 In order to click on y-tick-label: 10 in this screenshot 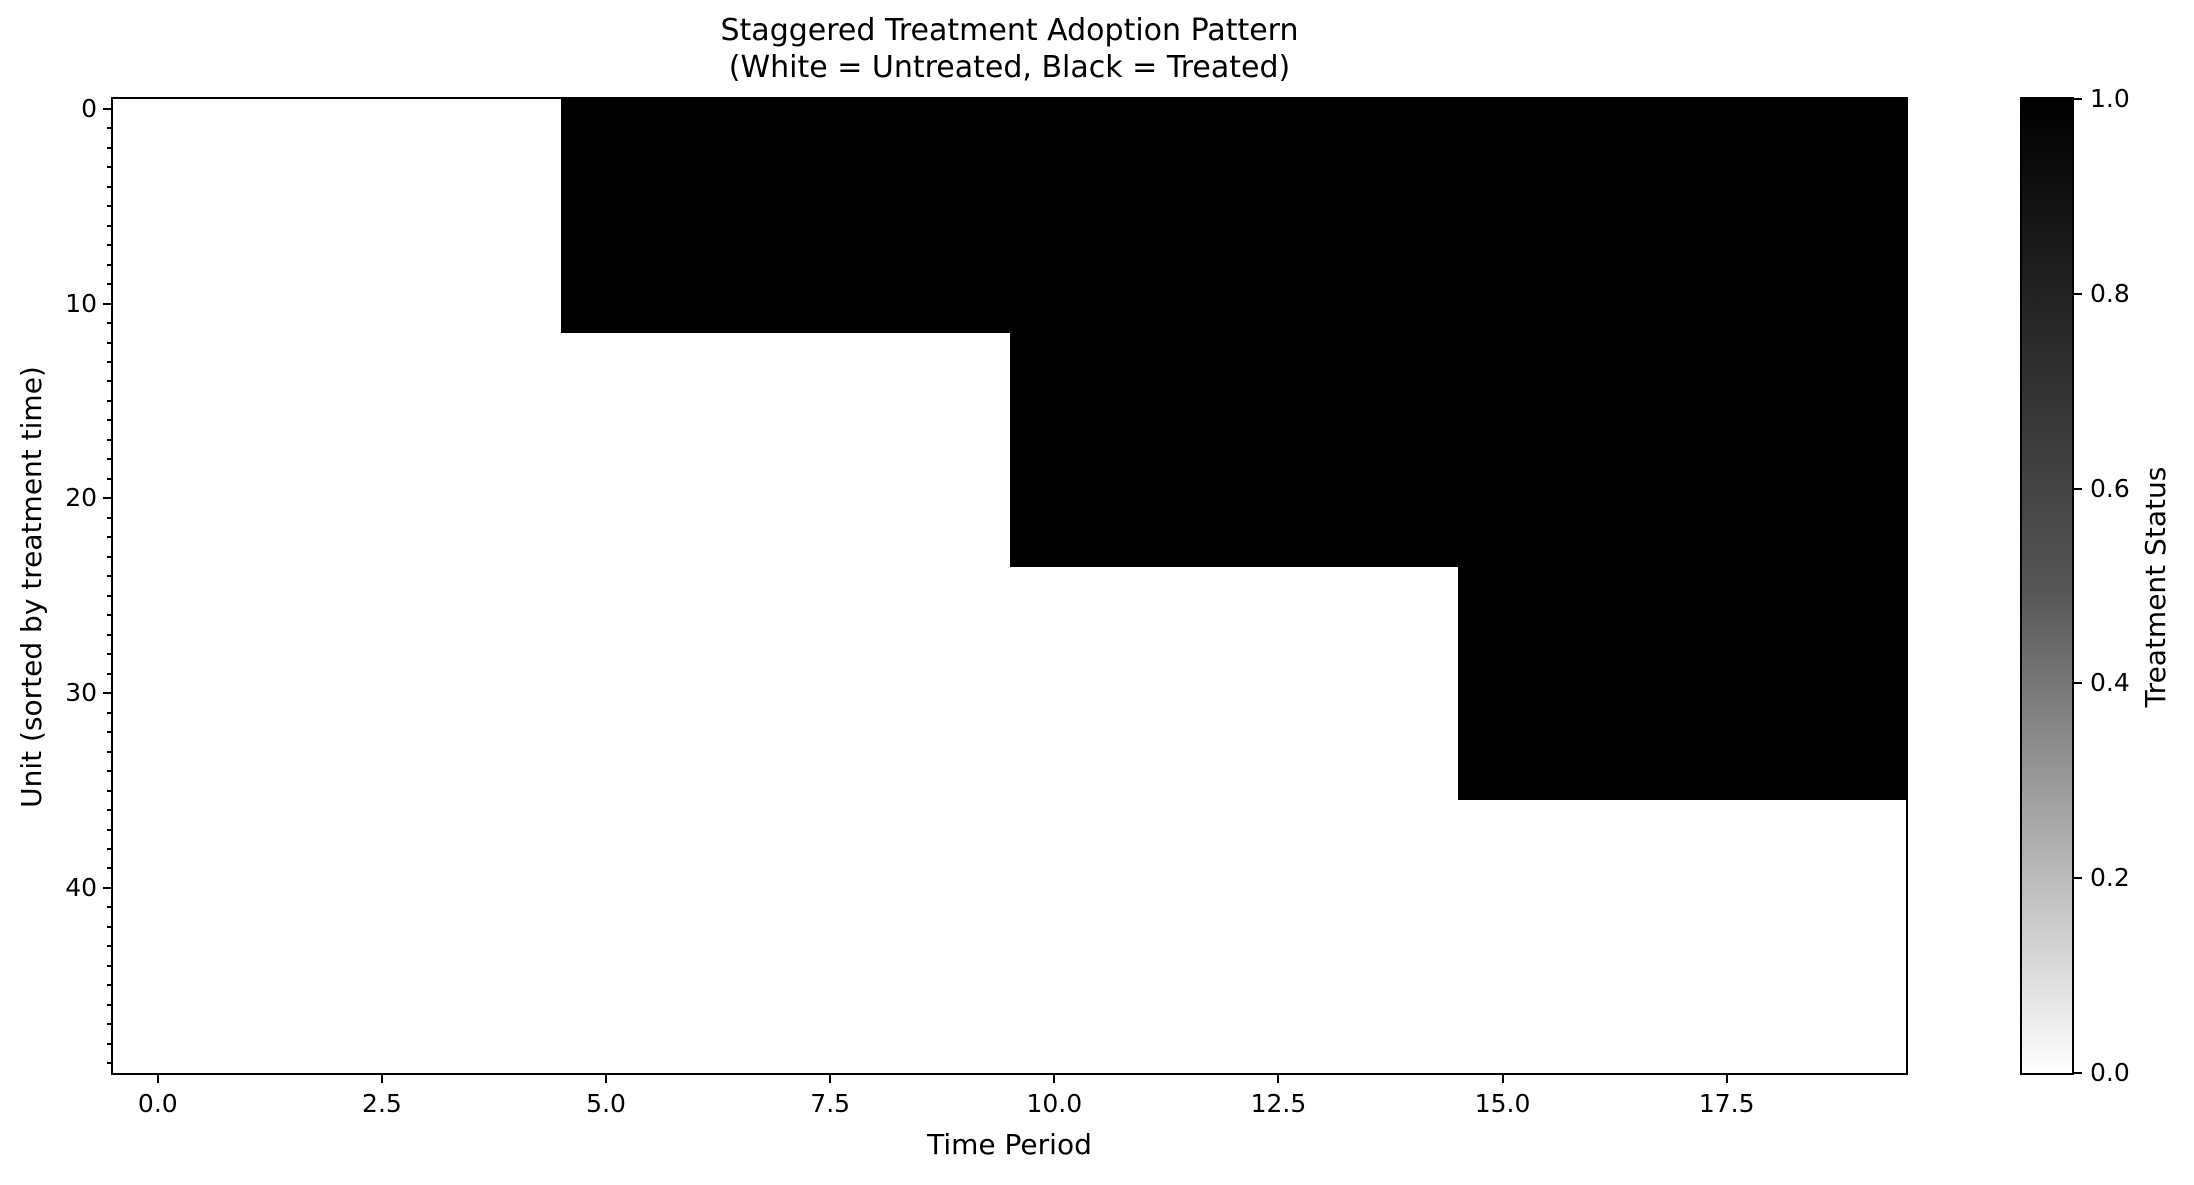, I will do `click(81, 303)`.